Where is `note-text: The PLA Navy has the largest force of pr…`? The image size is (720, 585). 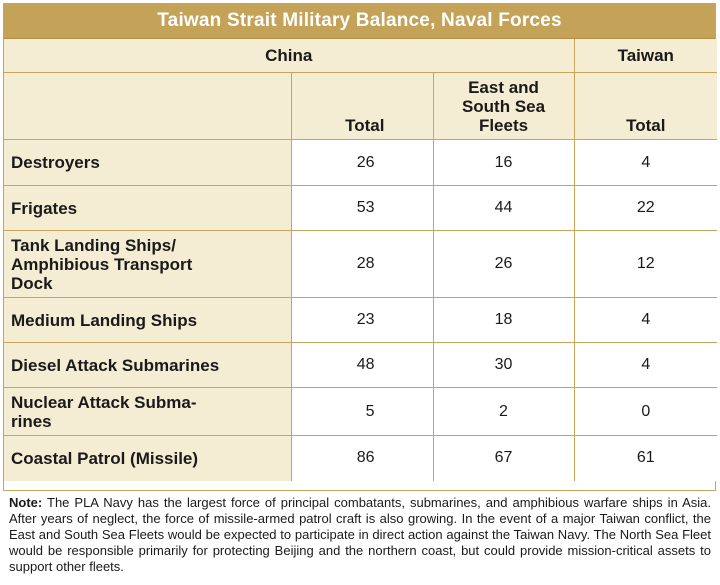
note-text: The PLA Navy has the largest force of pr… is located at coordinates (360, 534).